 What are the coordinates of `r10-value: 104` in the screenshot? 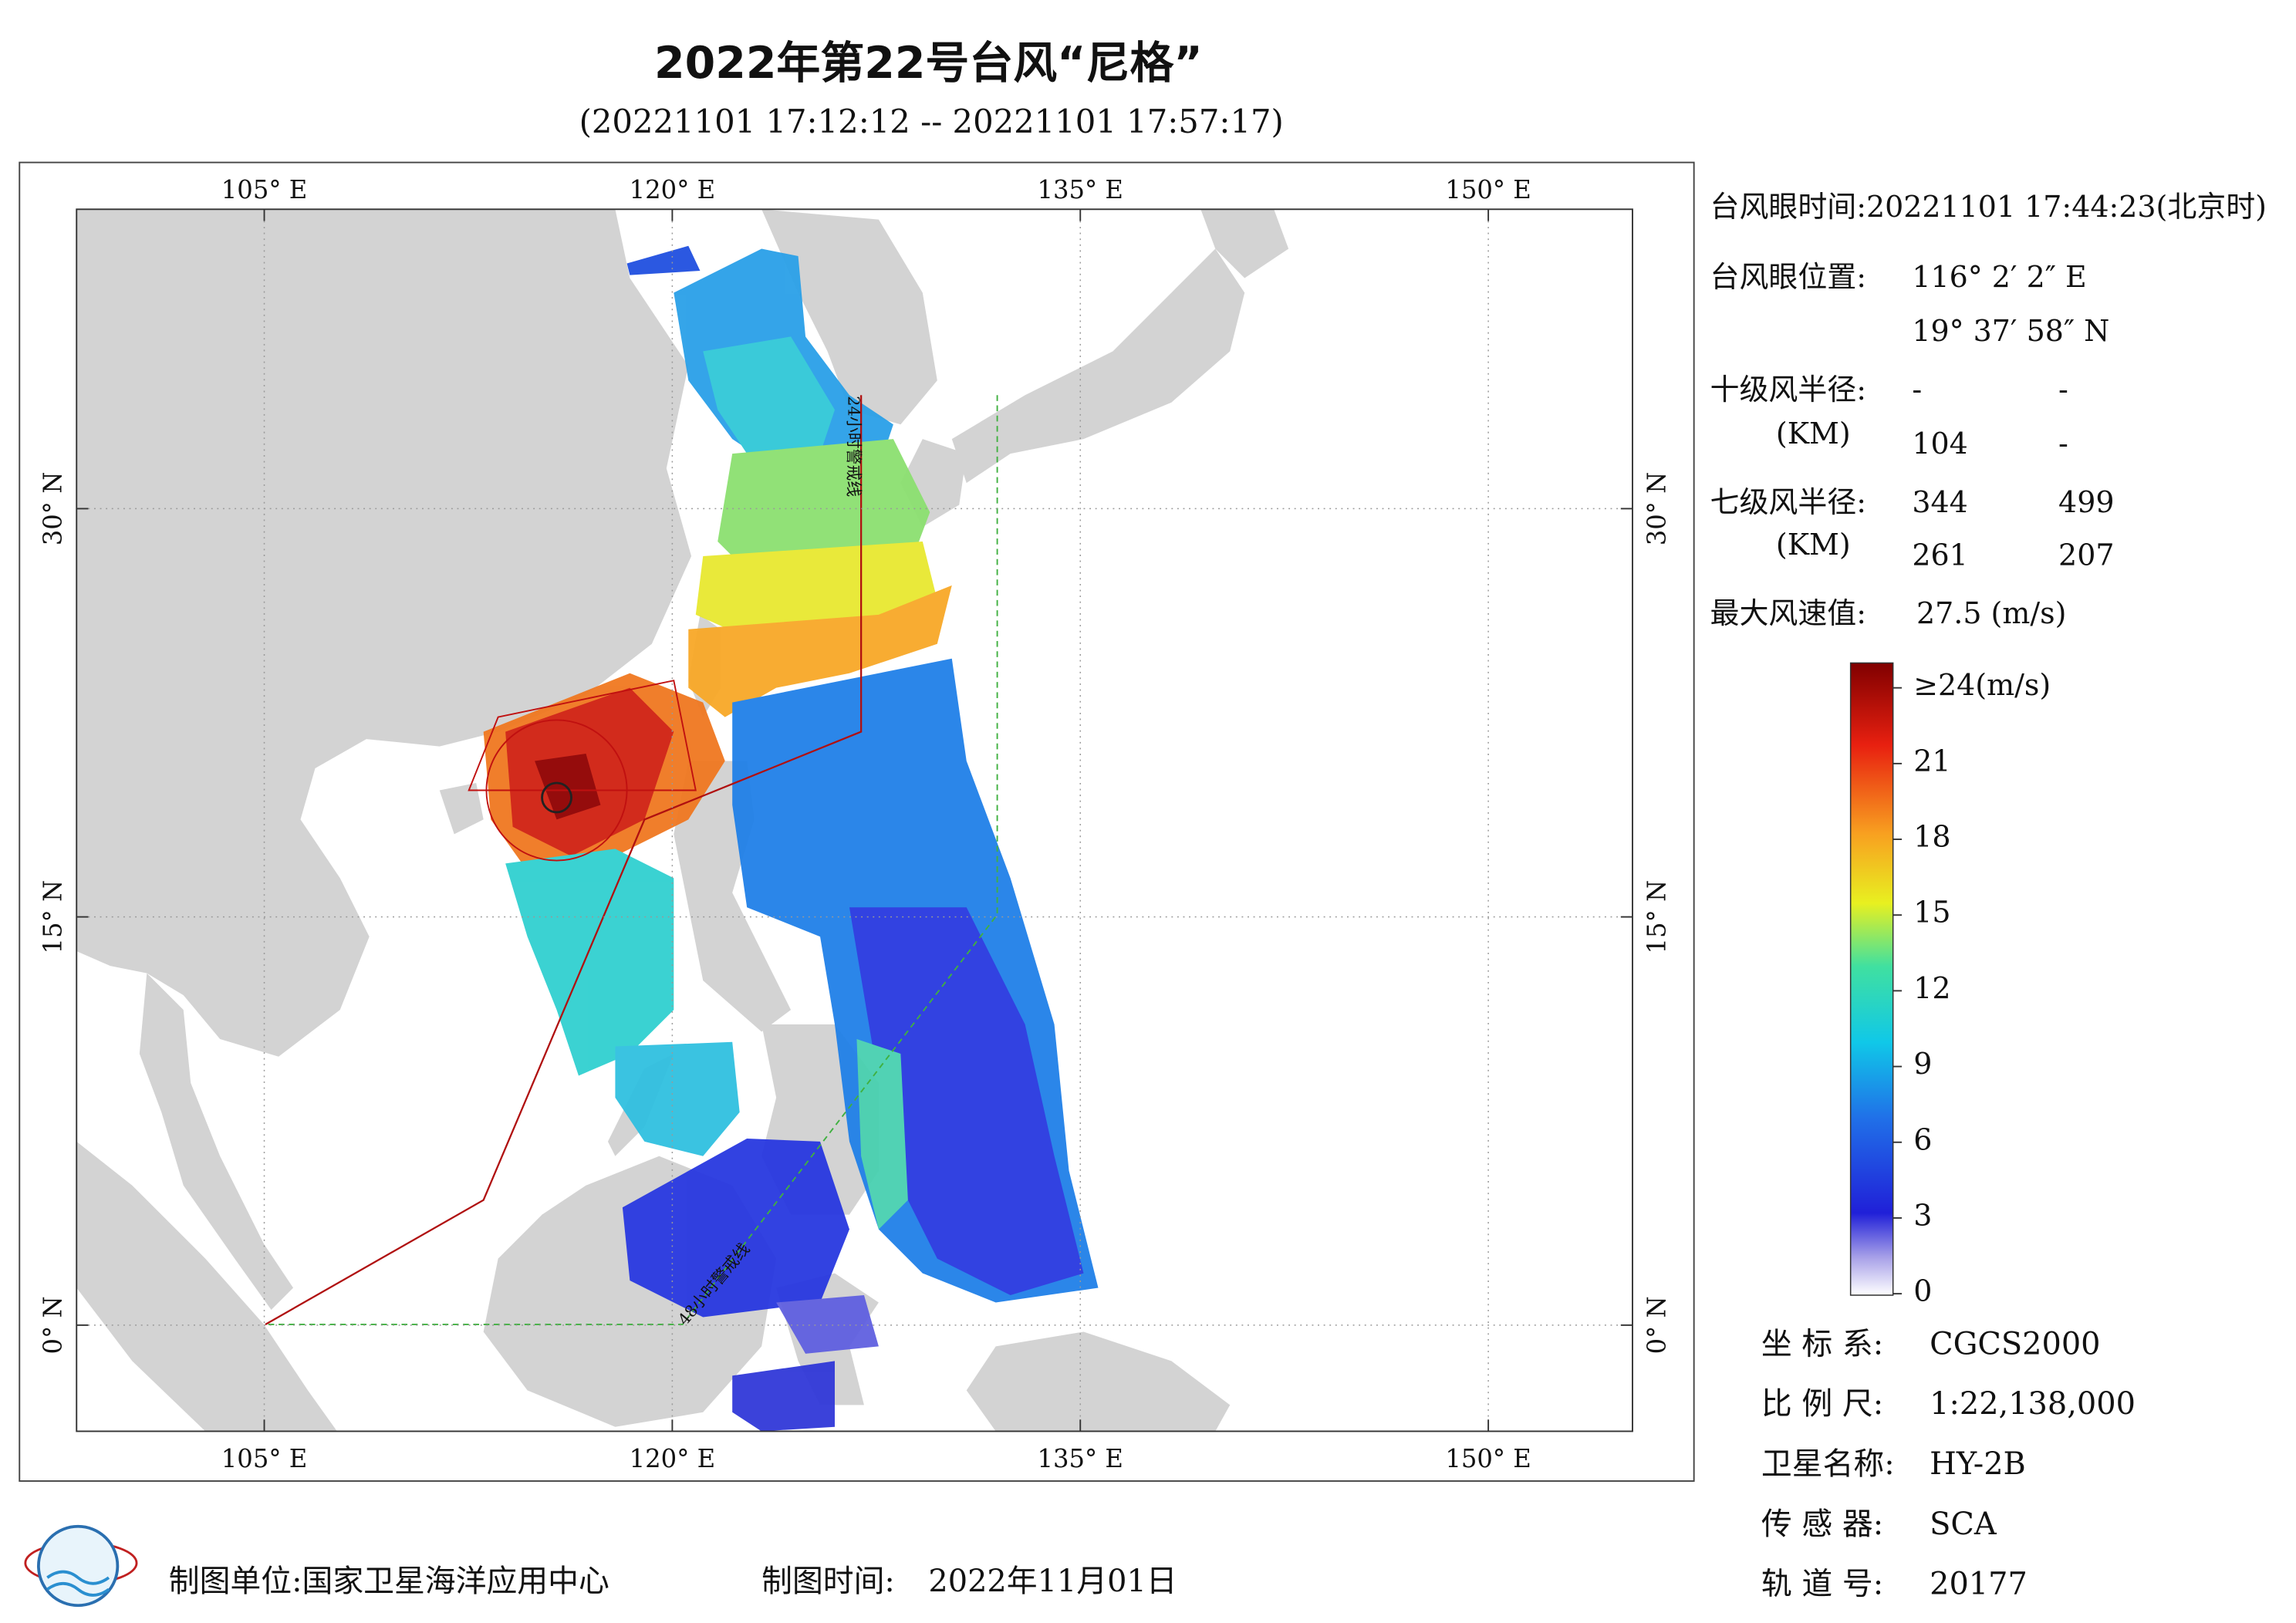 It's located at (1939, 444).